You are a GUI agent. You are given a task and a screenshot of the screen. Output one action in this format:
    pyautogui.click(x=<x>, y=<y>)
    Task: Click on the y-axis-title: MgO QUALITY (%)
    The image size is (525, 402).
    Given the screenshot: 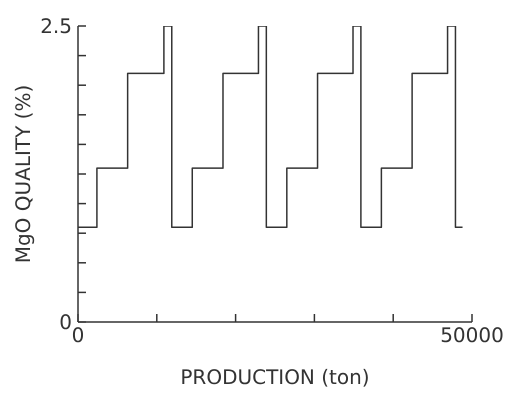 What is the action you would take?
    pyautogui.click(x=23, y=174)
    